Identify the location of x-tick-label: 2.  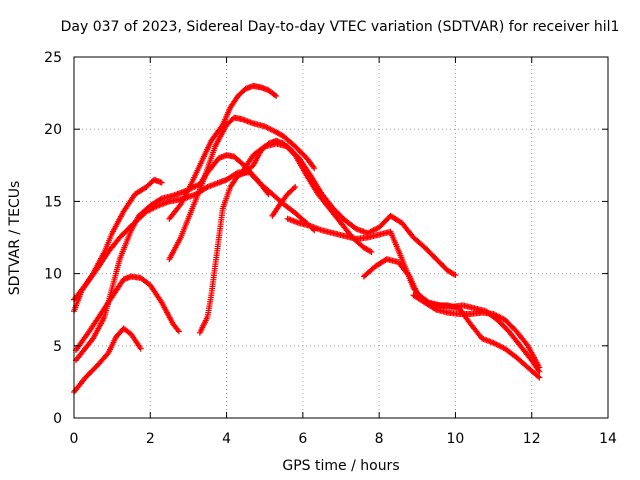
(150, 439).